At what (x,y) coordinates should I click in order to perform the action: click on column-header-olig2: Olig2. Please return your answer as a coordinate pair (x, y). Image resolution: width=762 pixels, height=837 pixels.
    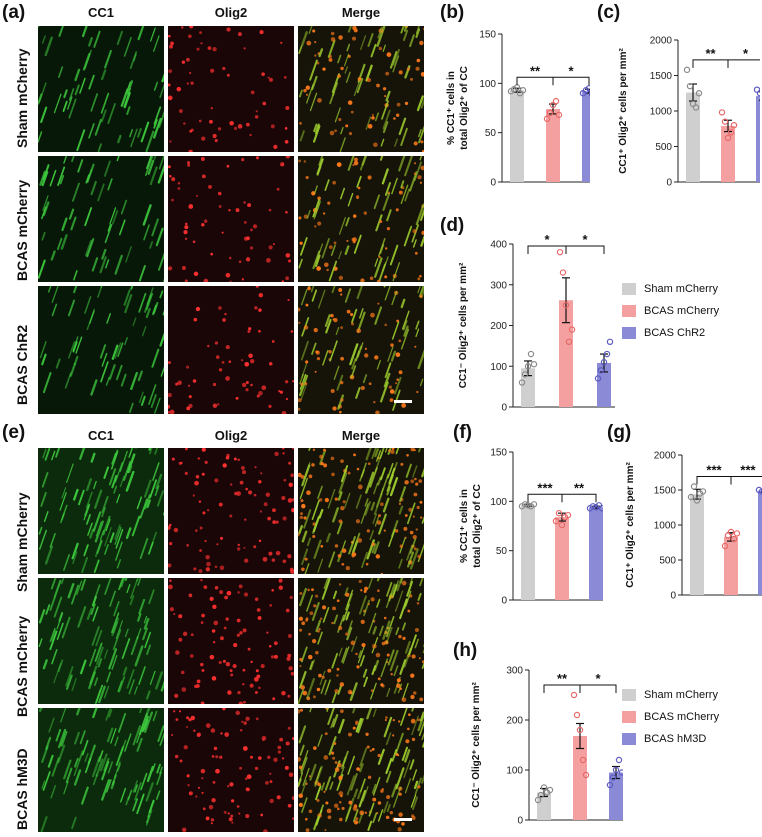
    Looking at the image, I should click on (231, 12).